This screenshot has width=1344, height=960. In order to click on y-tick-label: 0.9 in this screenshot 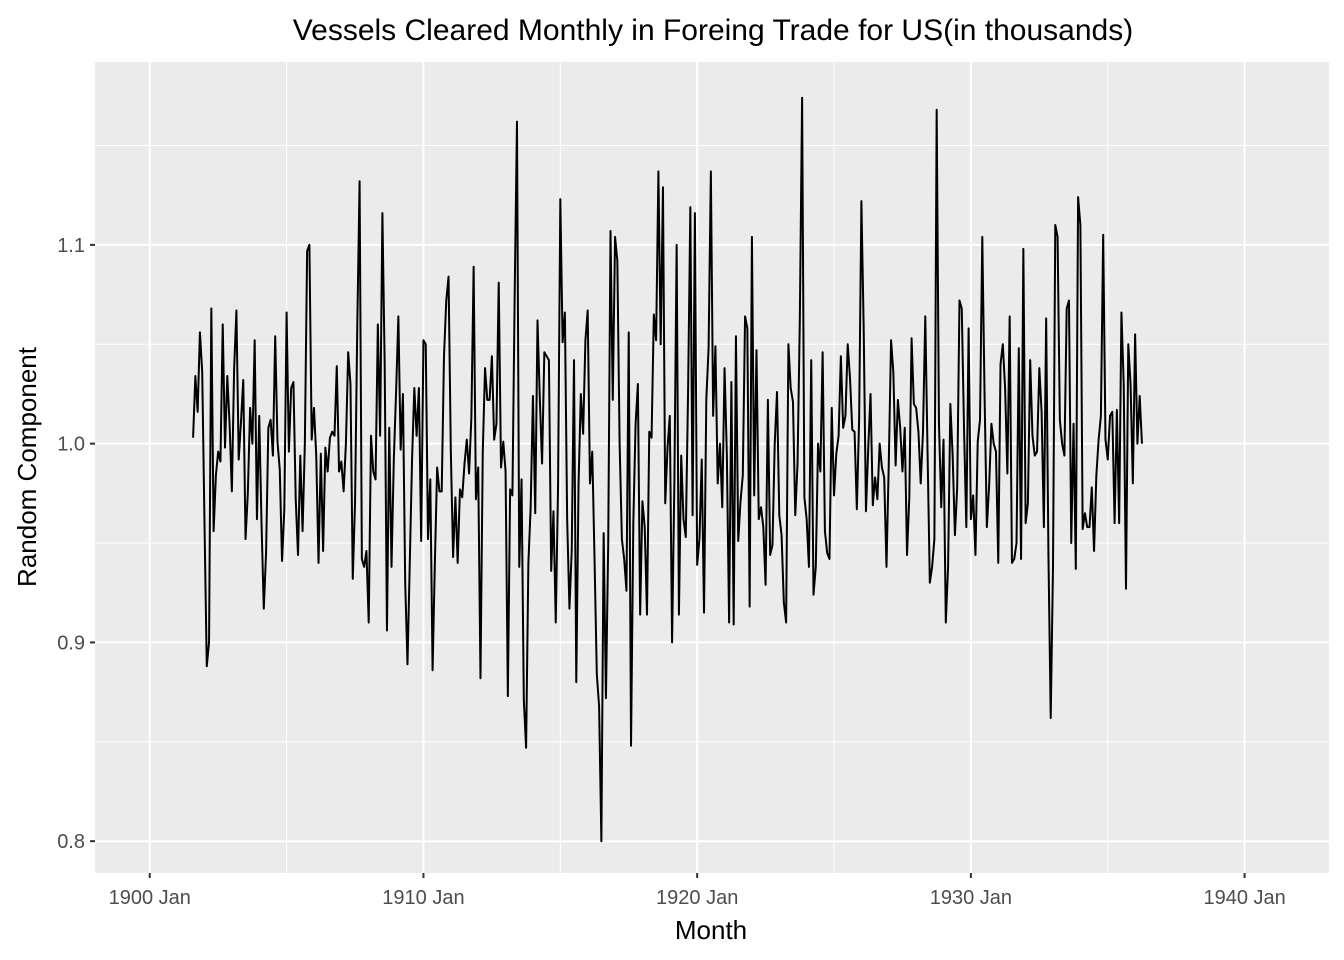, I will do `click(71, 643)`.